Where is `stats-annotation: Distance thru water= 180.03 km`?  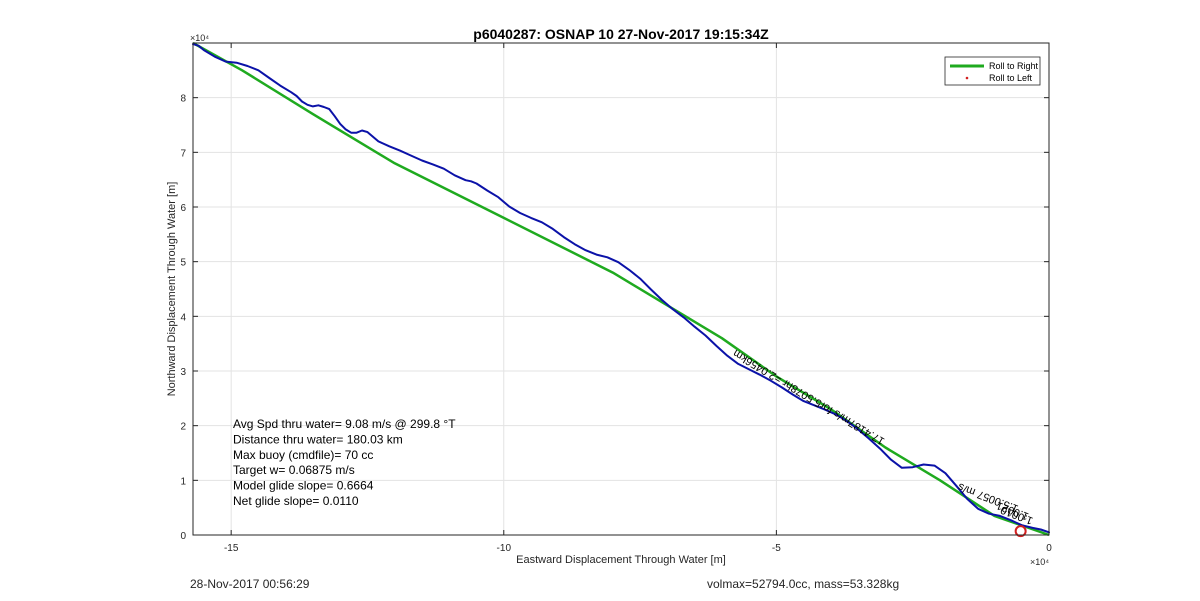
stats-annotation: Distance thru water= 180.03 km is located at coordinates (318, 439).